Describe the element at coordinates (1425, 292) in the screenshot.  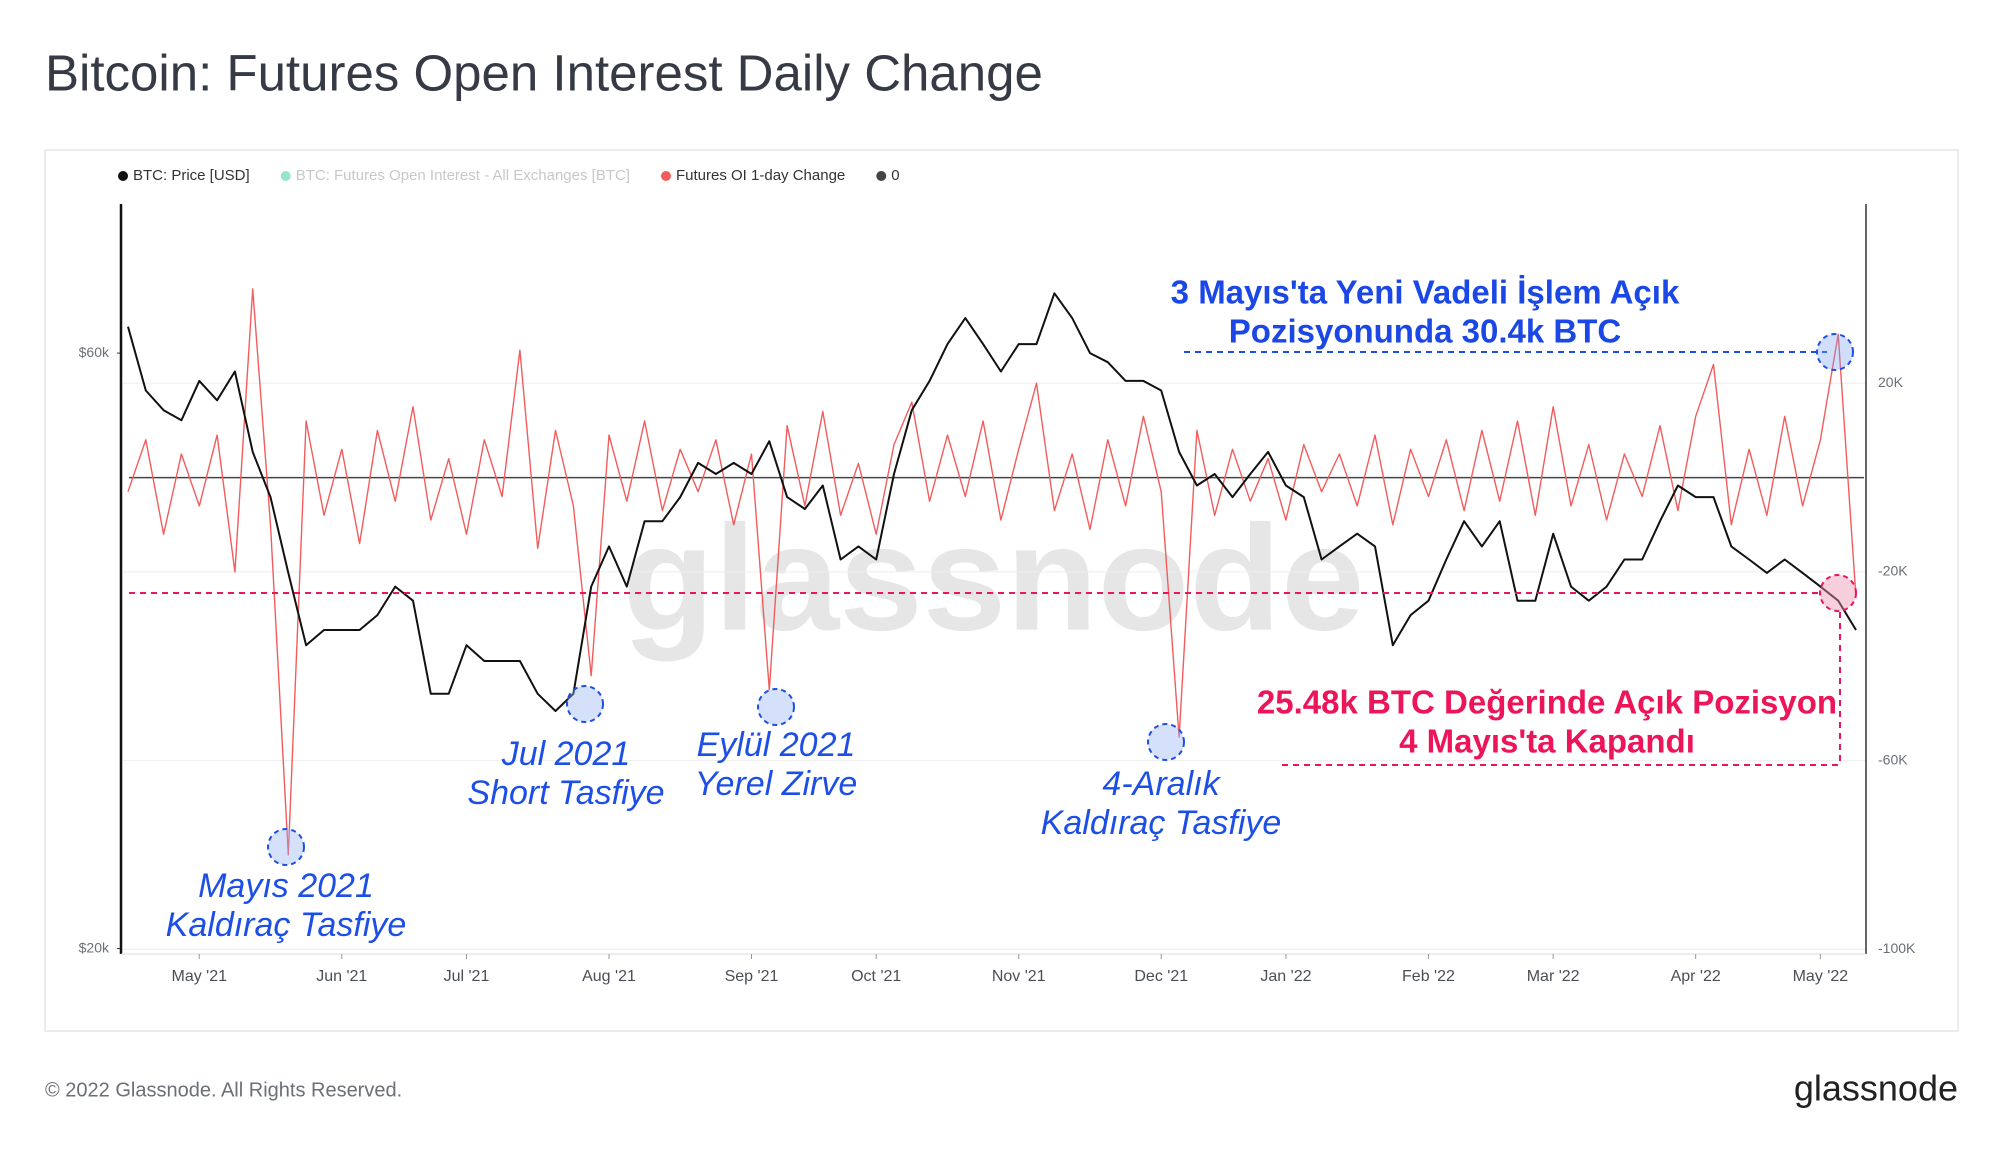
I see `annotation-text: 3 Mayıs'ta Yeni Vadeli İşlem Açık` at that location.